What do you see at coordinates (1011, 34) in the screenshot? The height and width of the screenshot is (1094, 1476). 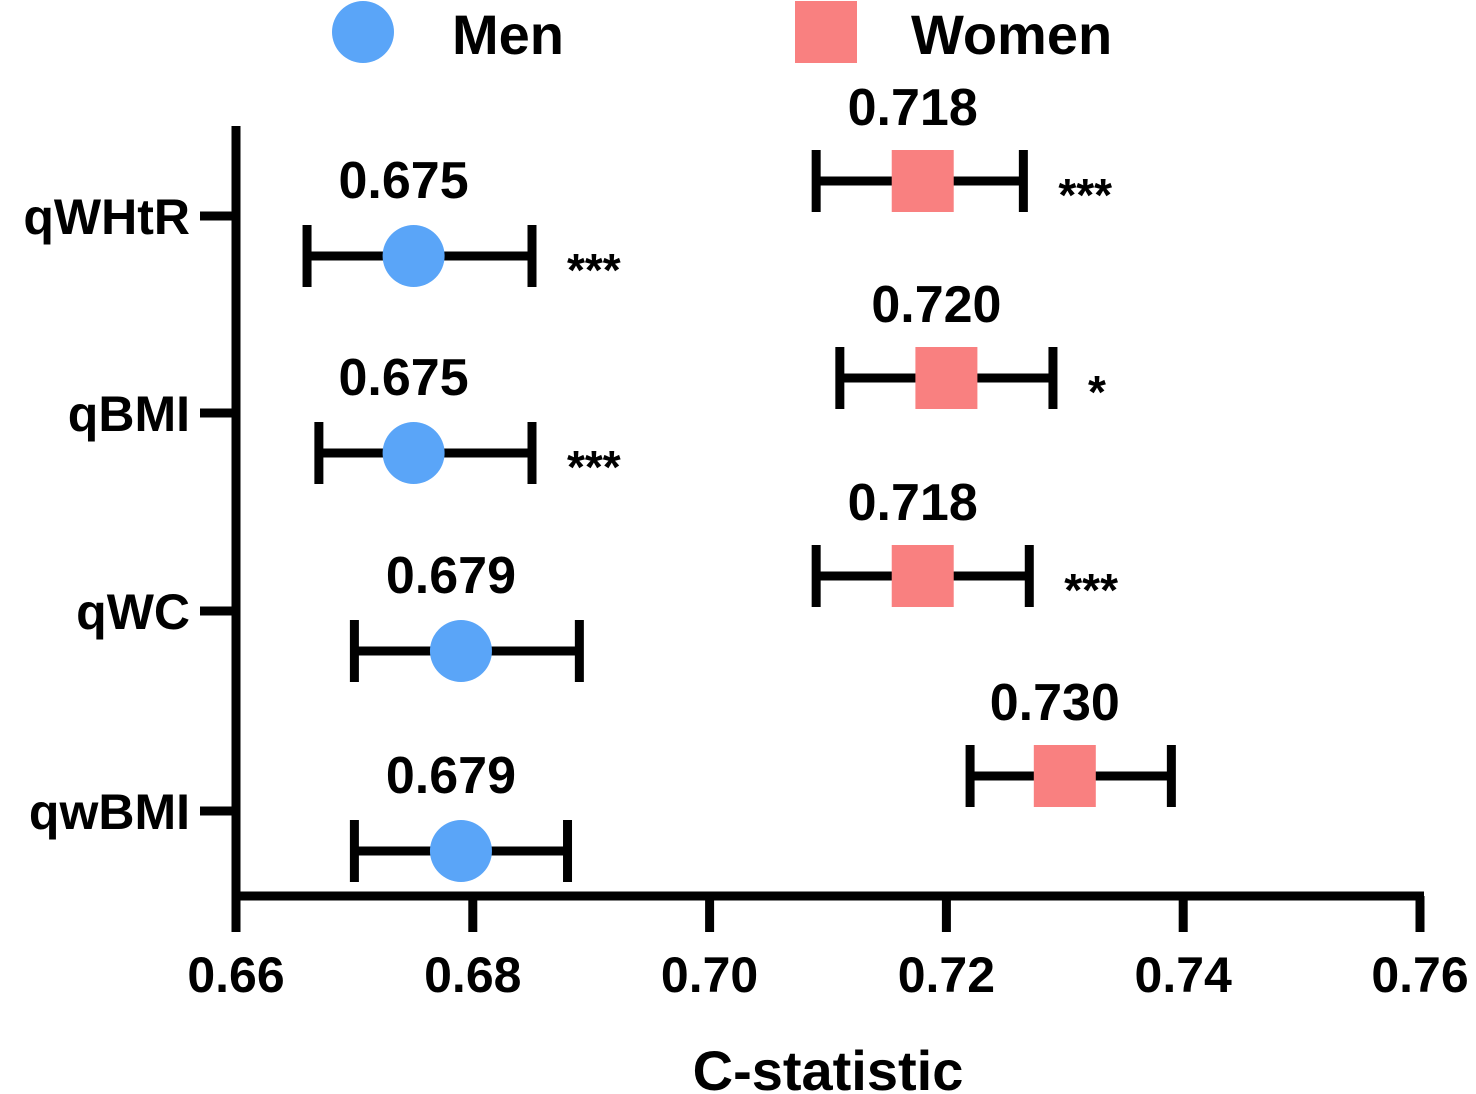 I see `legend-women-label: Women` at bounding box center [1011, 34].